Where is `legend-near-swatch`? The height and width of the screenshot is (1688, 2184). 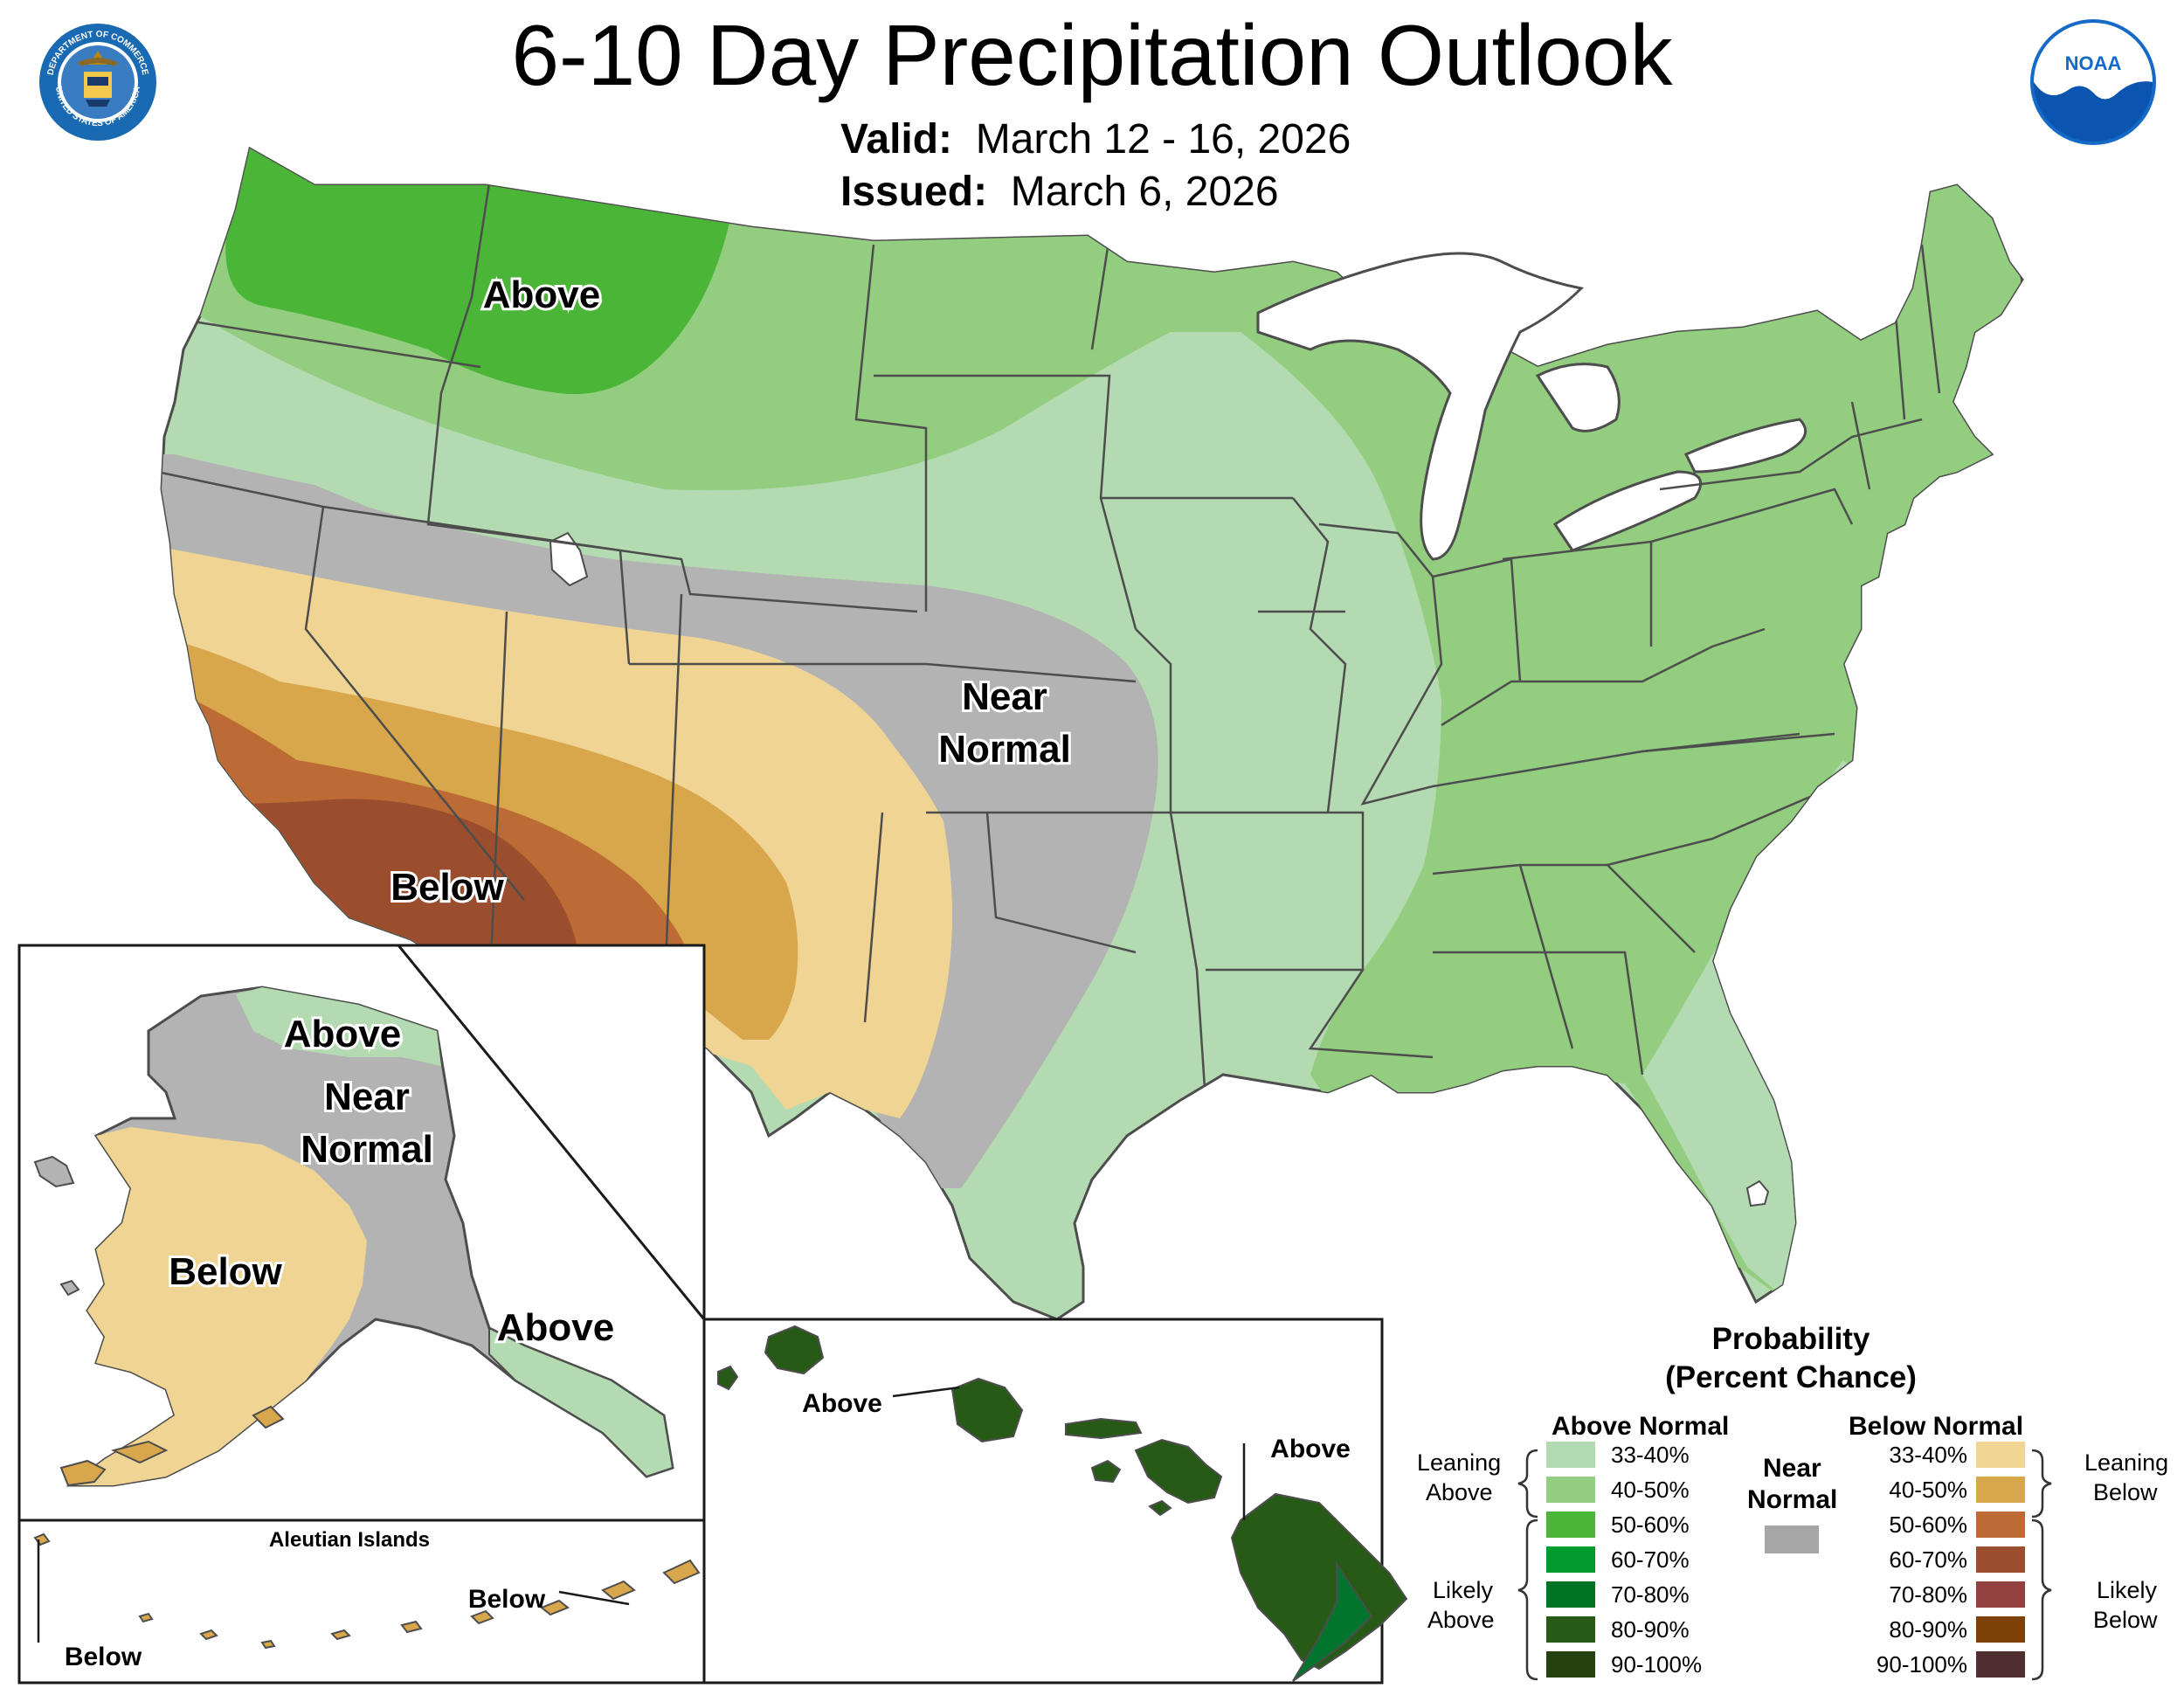
legend-near-swatch is located at coordinates (1792, 1539).